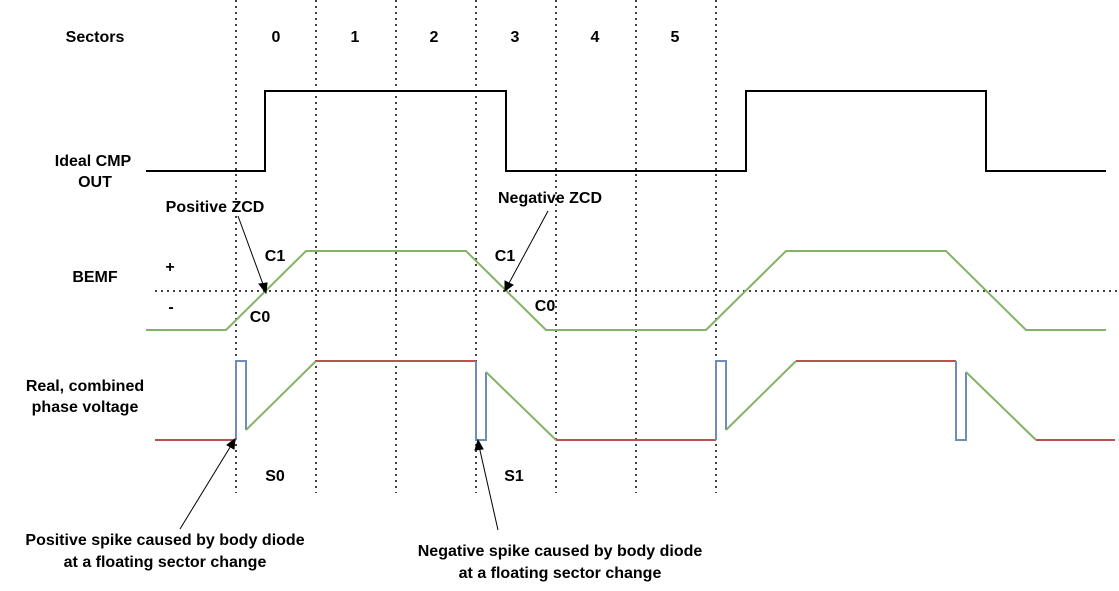 This screenshot has width=1119, height=591. Describe the element at coordinates (95, 277) in the screenshot. I see `bemf-label: BEMF` at that location.